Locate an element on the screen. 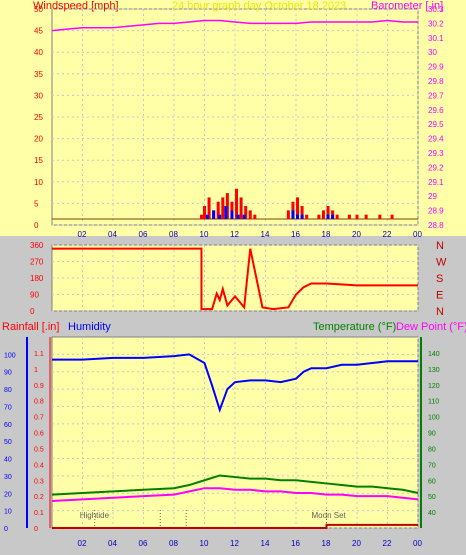 Image resolution: width=466 pixels, height=555 pixels. p1-x-tick-label: 14 is located at coordinates (265, 234).